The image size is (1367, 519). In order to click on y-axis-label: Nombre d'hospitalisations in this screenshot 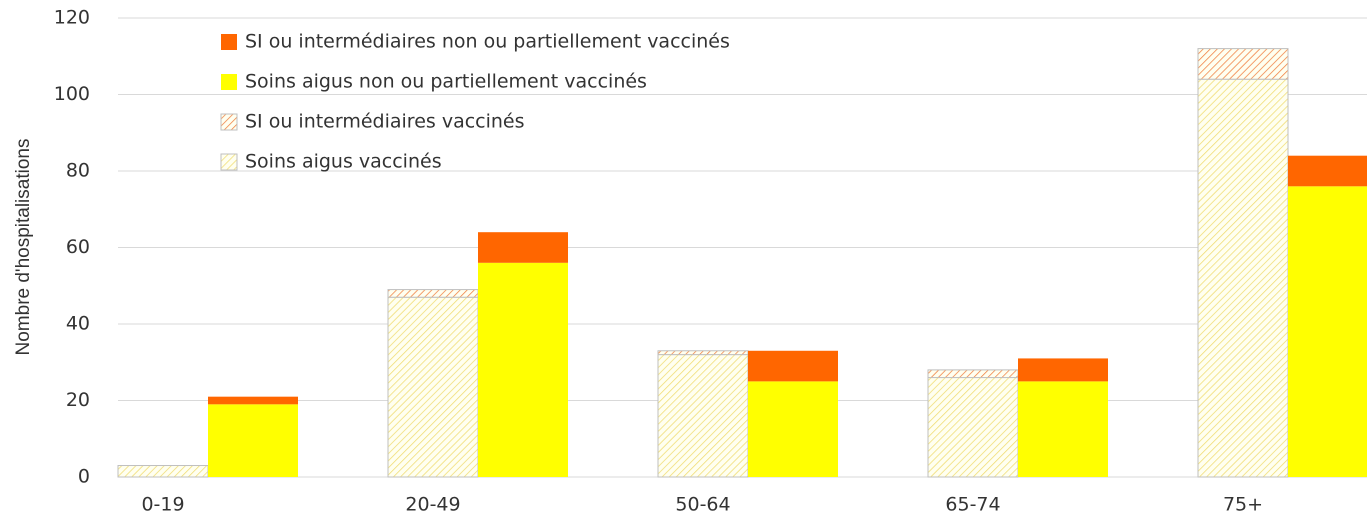, I will do `click(23, 247)`.